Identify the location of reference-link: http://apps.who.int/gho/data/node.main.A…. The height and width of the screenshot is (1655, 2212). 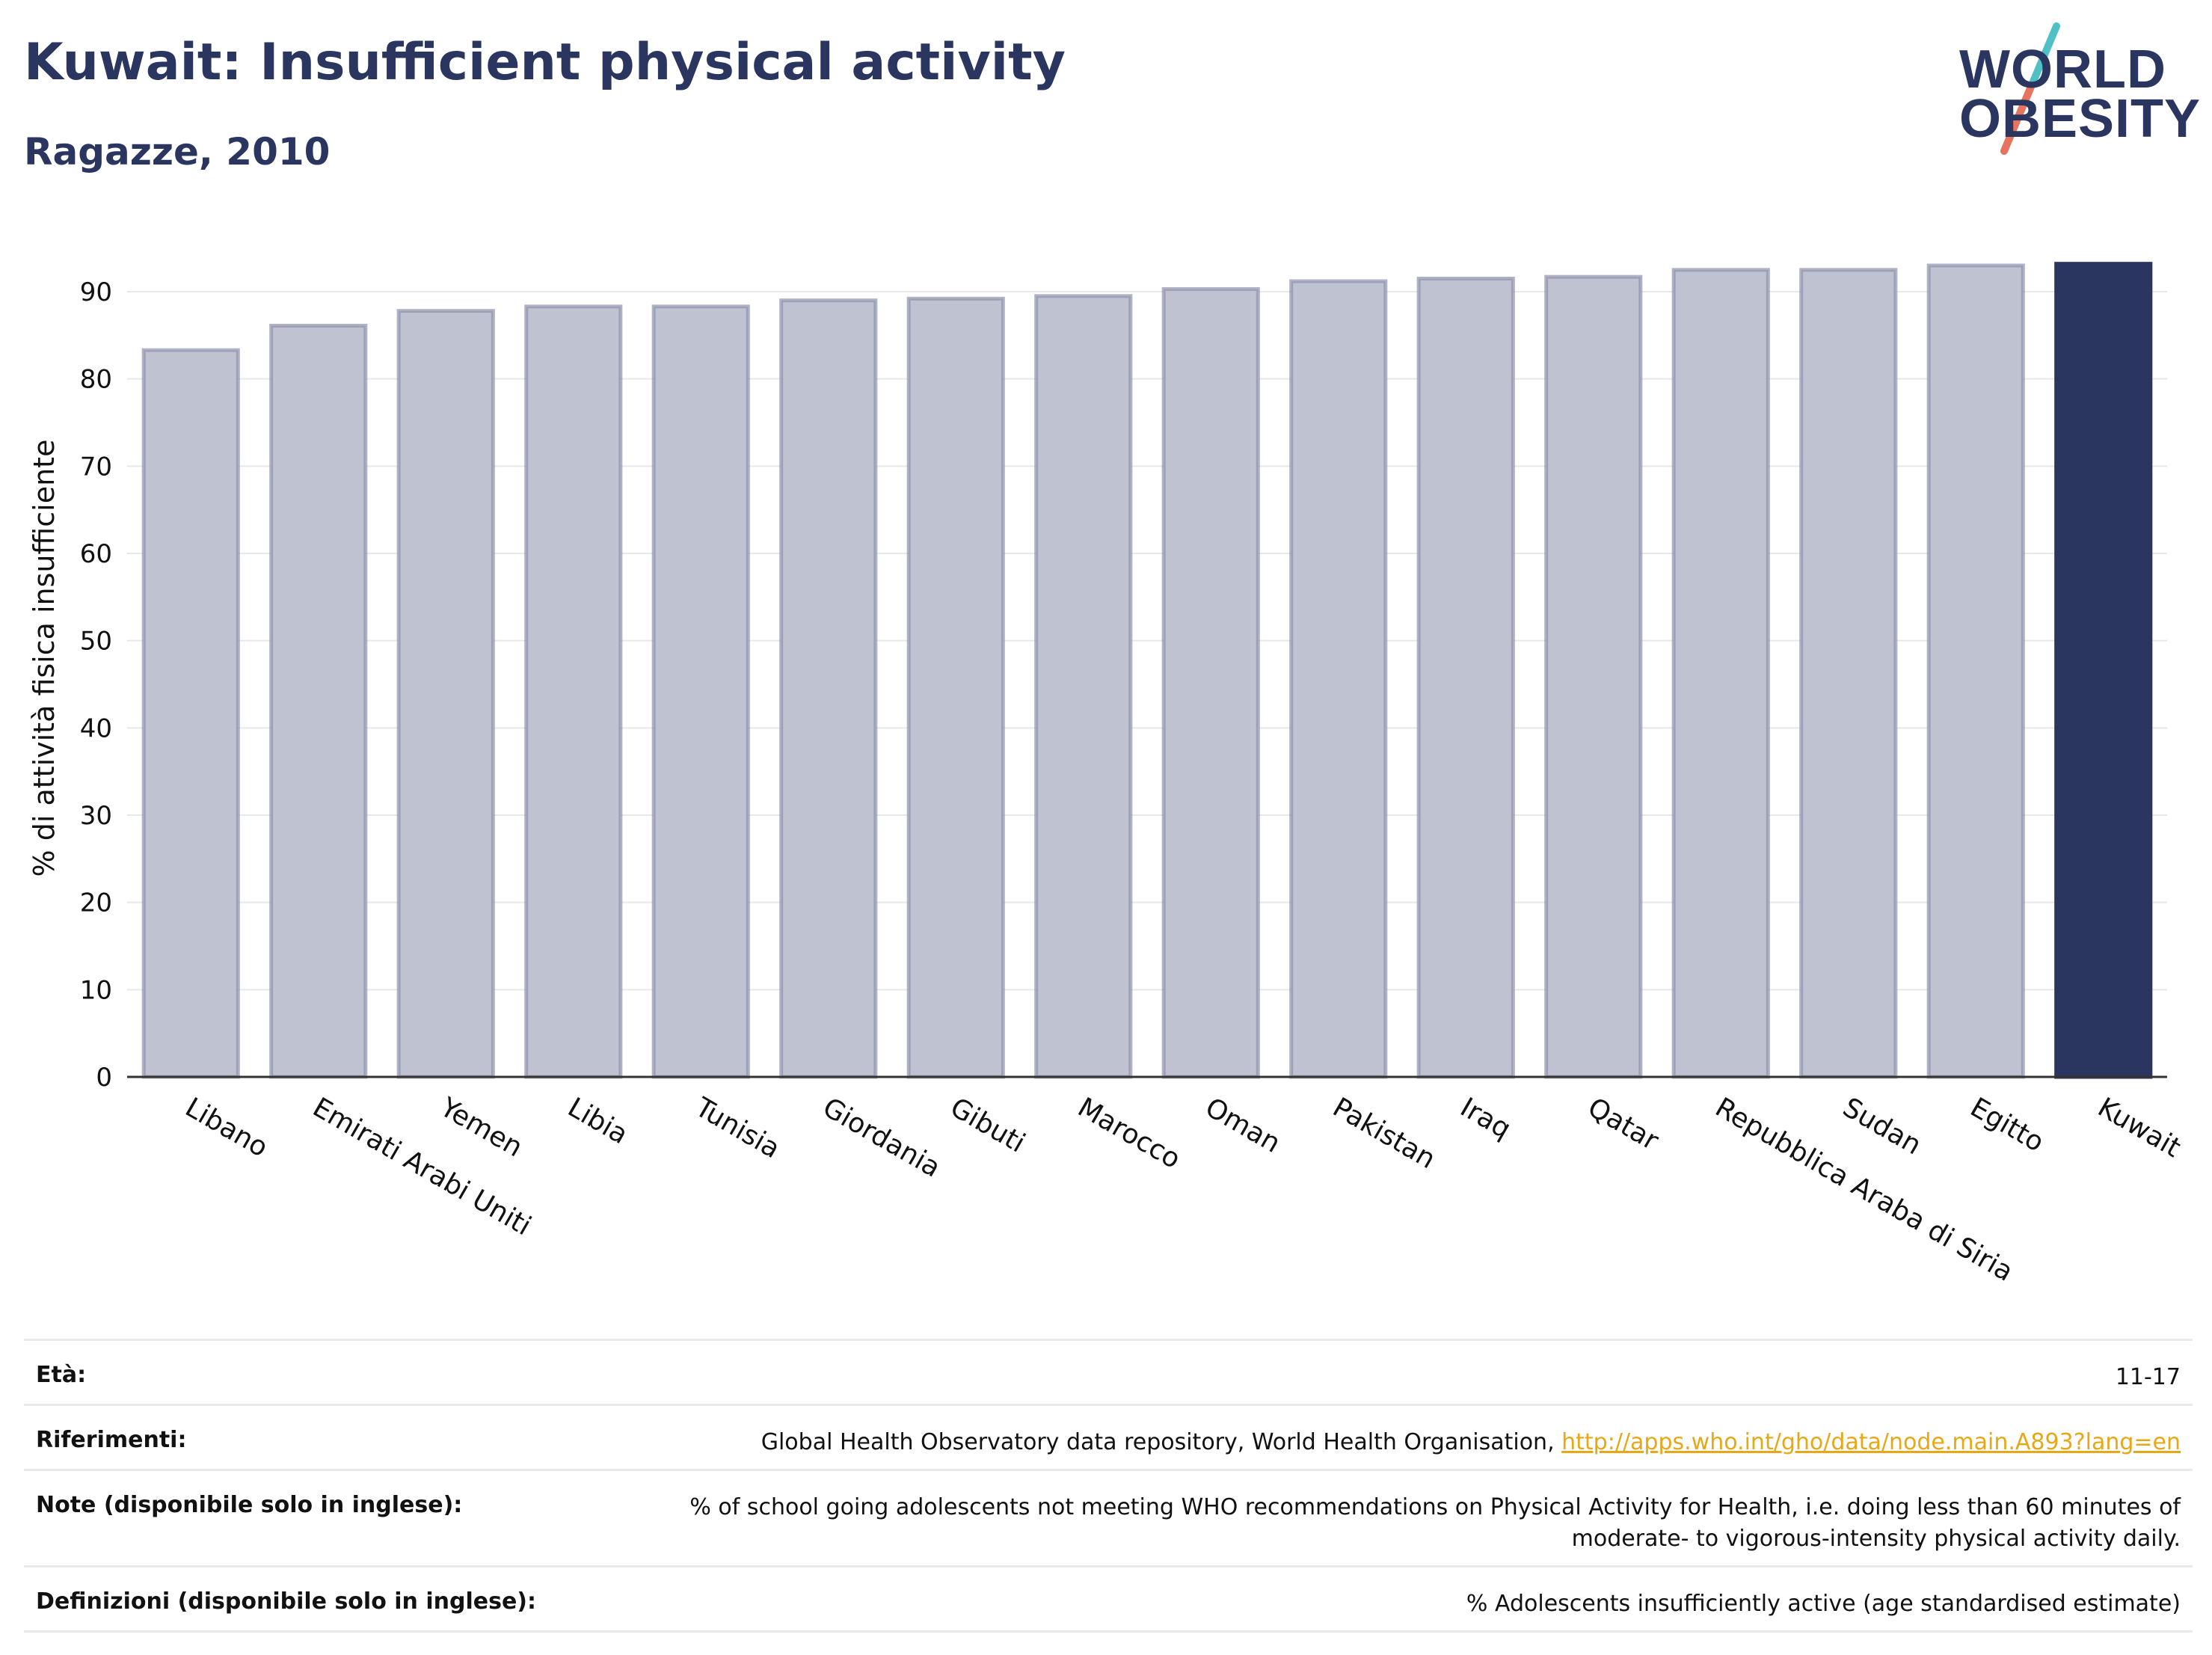
(1871, 1442).